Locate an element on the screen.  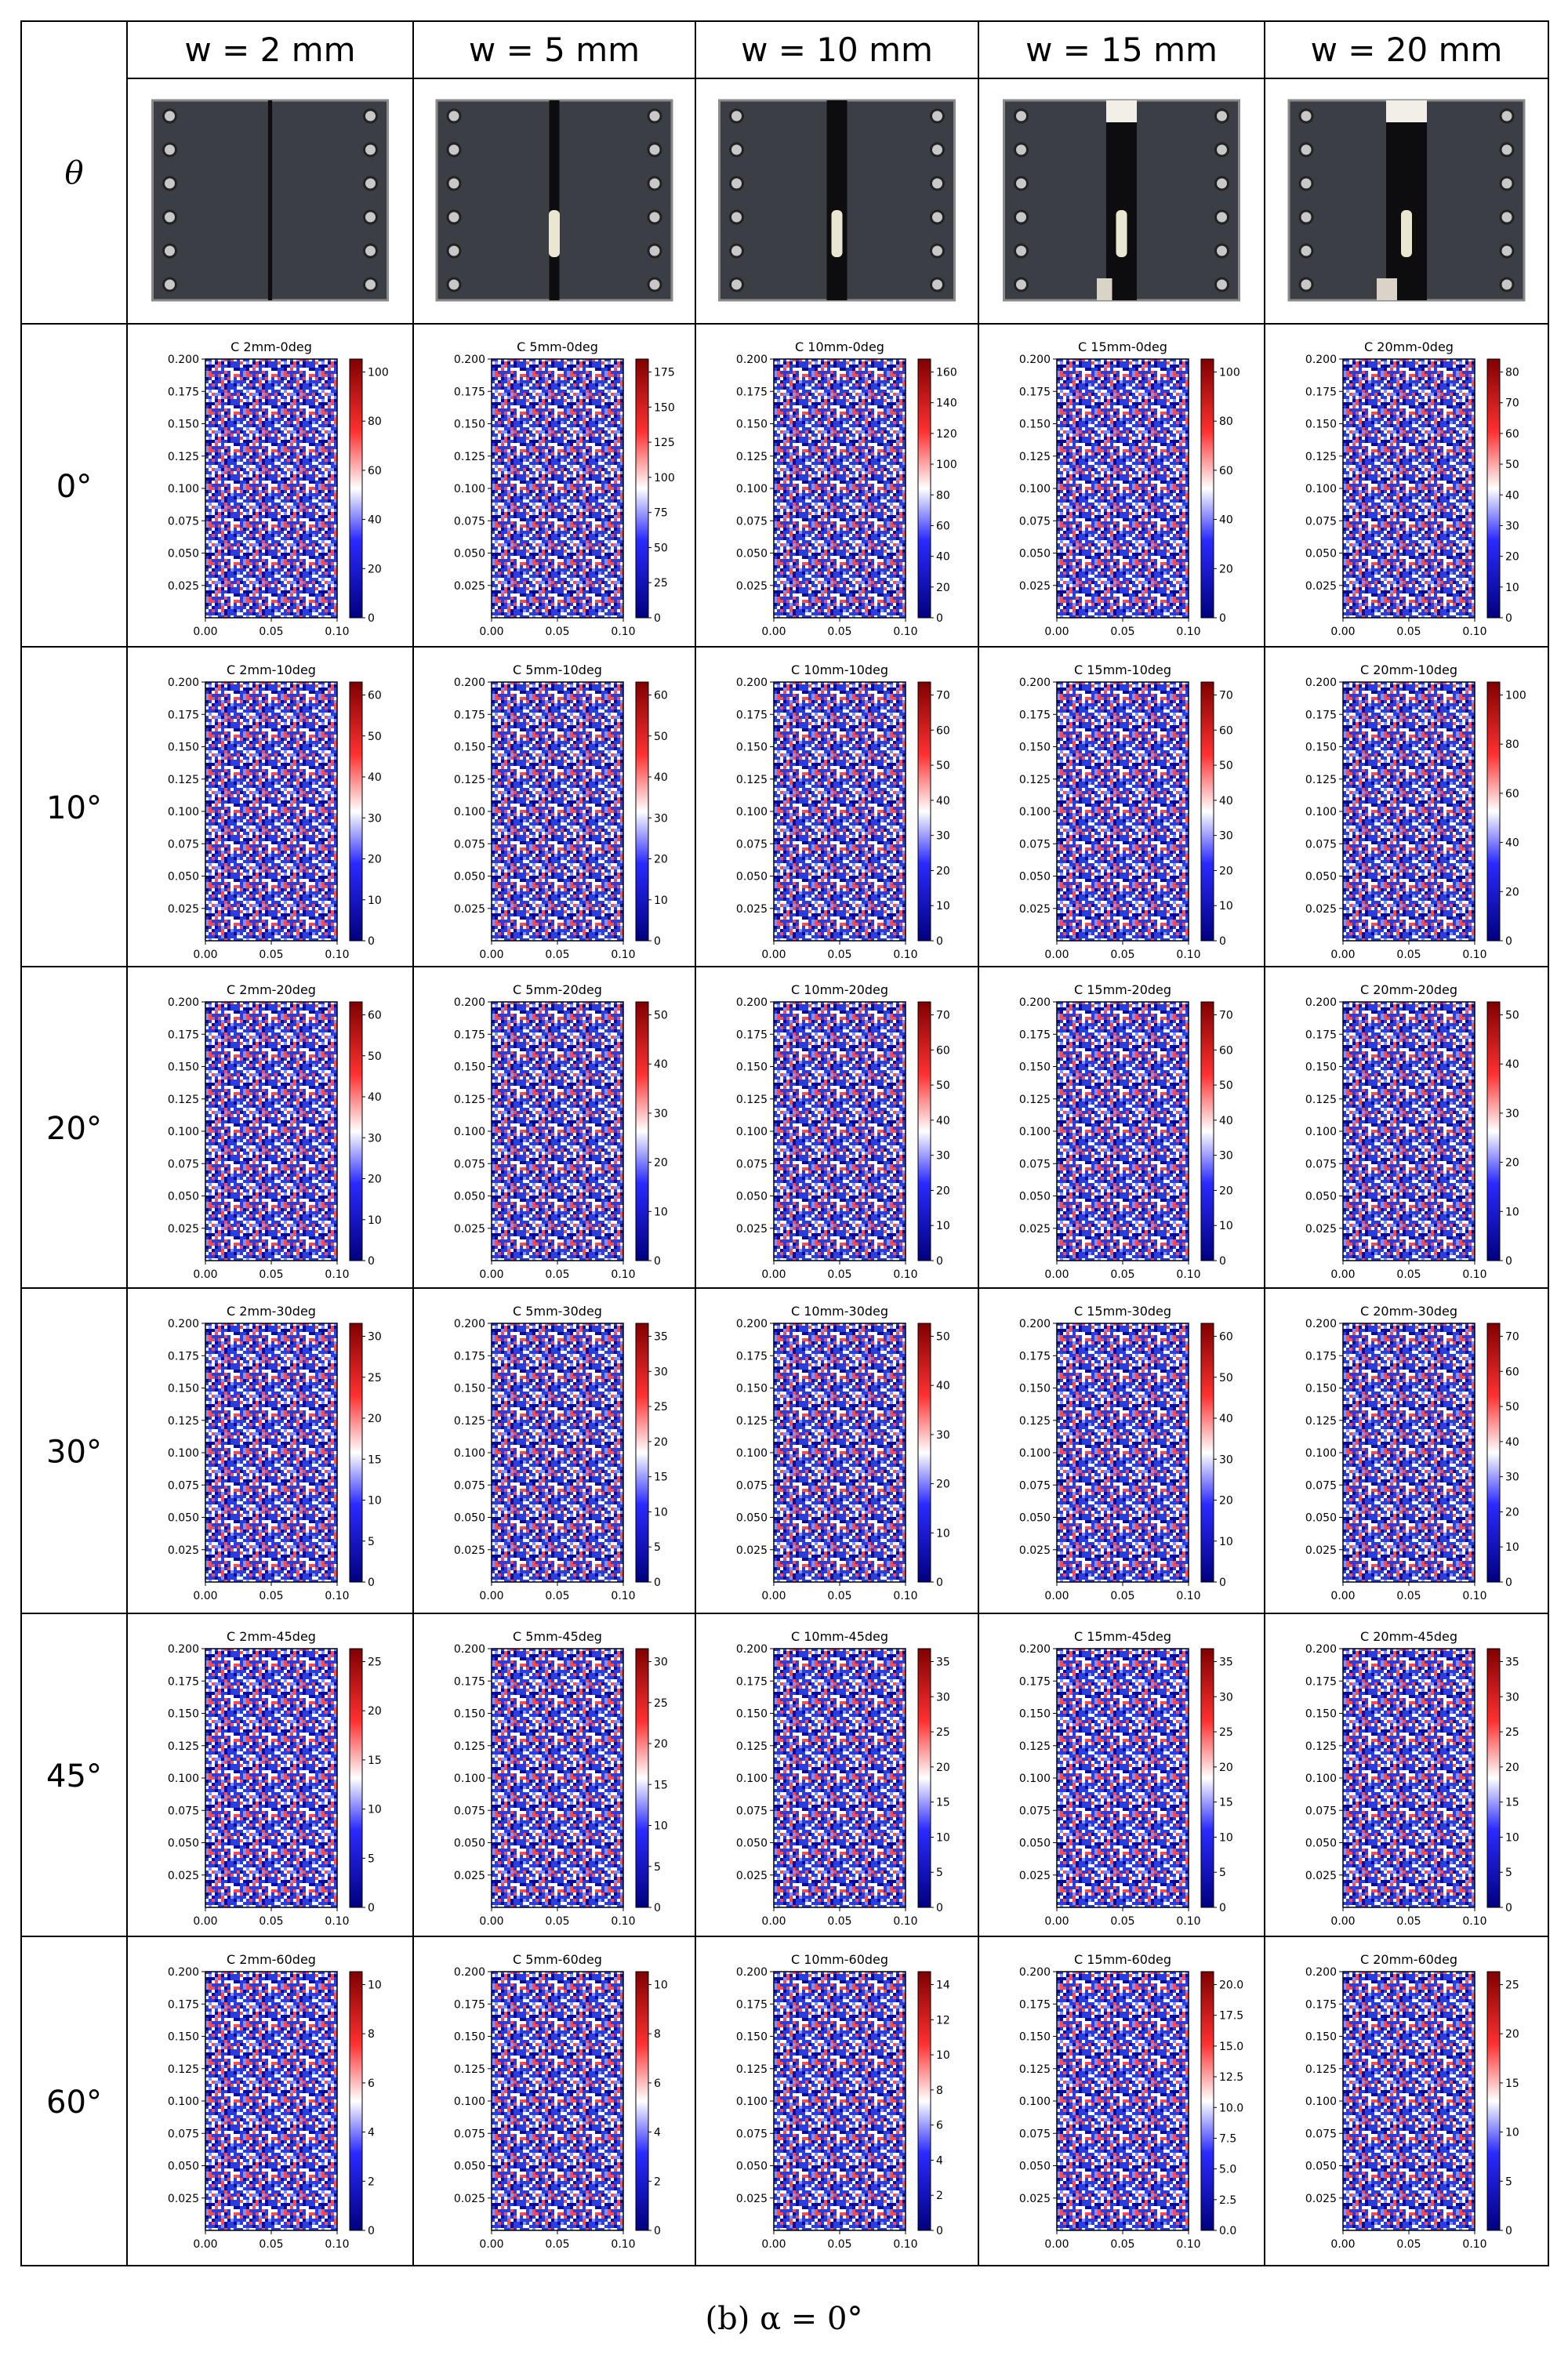
plot-title: C 5mm-30deg is located at coordinates (557, 1311).